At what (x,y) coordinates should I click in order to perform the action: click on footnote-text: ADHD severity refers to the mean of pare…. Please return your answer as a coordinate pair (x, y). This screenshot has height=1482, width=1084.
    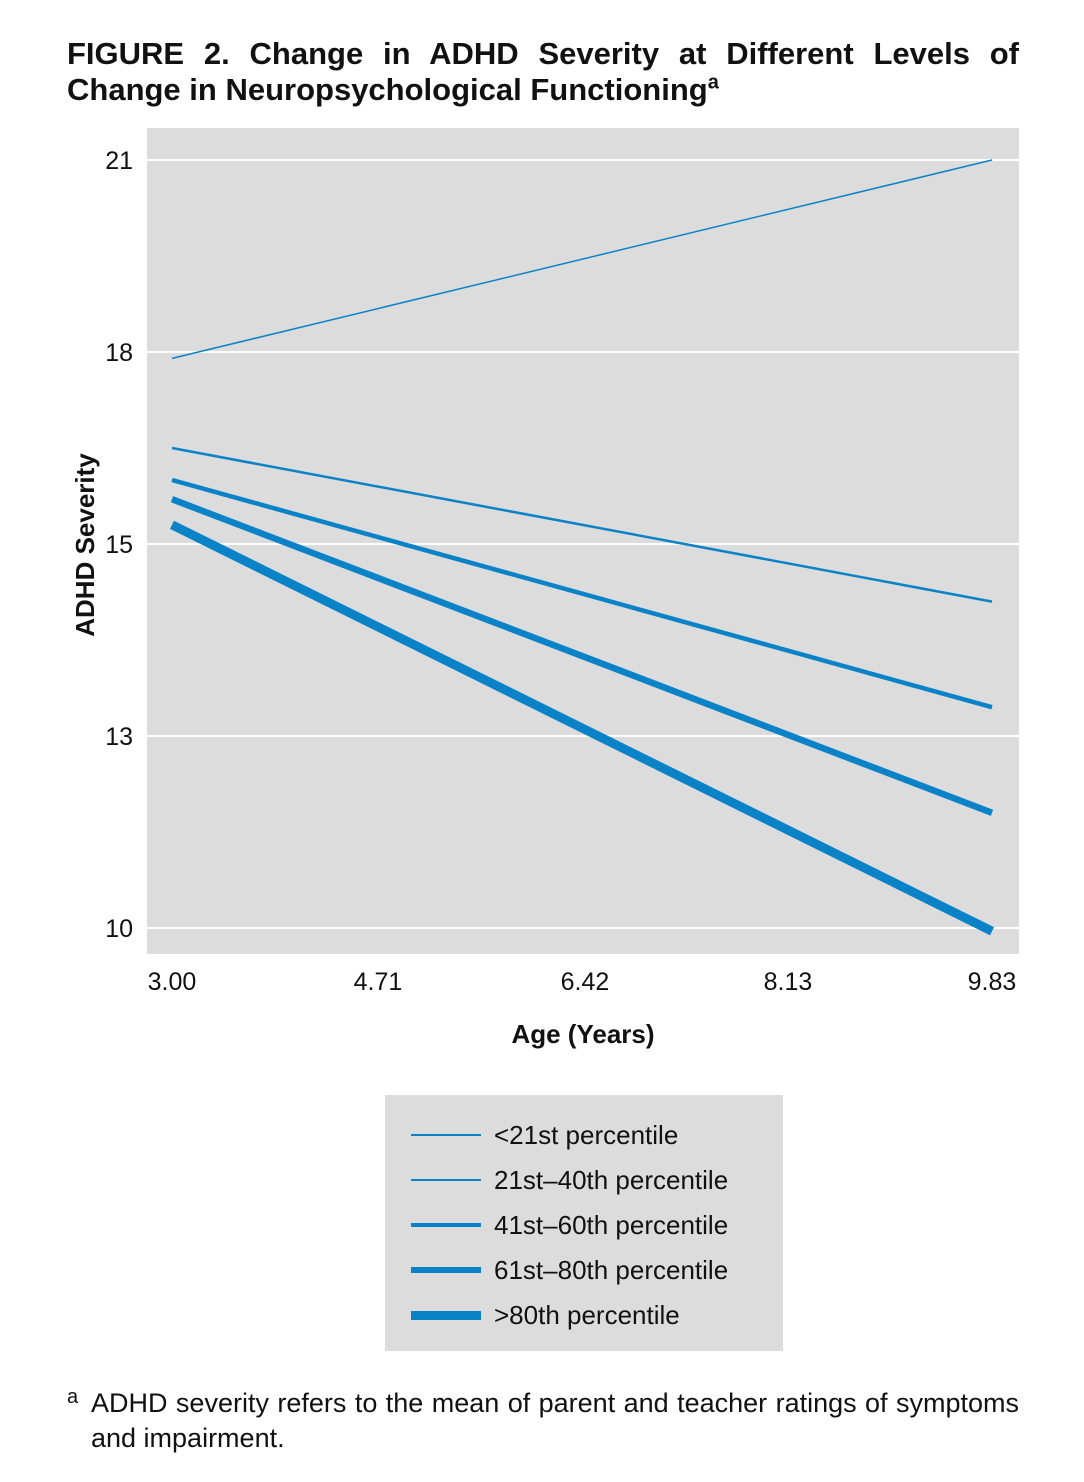
    Looking at the image, I should click on (555, 1420).